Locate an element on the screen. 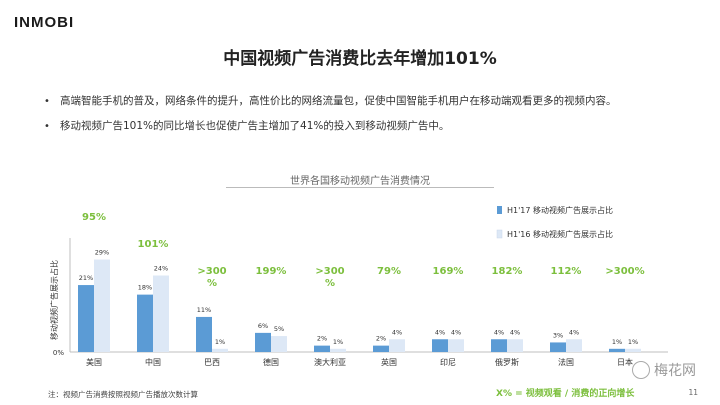  category-label: 巴西 is located at coordinates (212, 362).